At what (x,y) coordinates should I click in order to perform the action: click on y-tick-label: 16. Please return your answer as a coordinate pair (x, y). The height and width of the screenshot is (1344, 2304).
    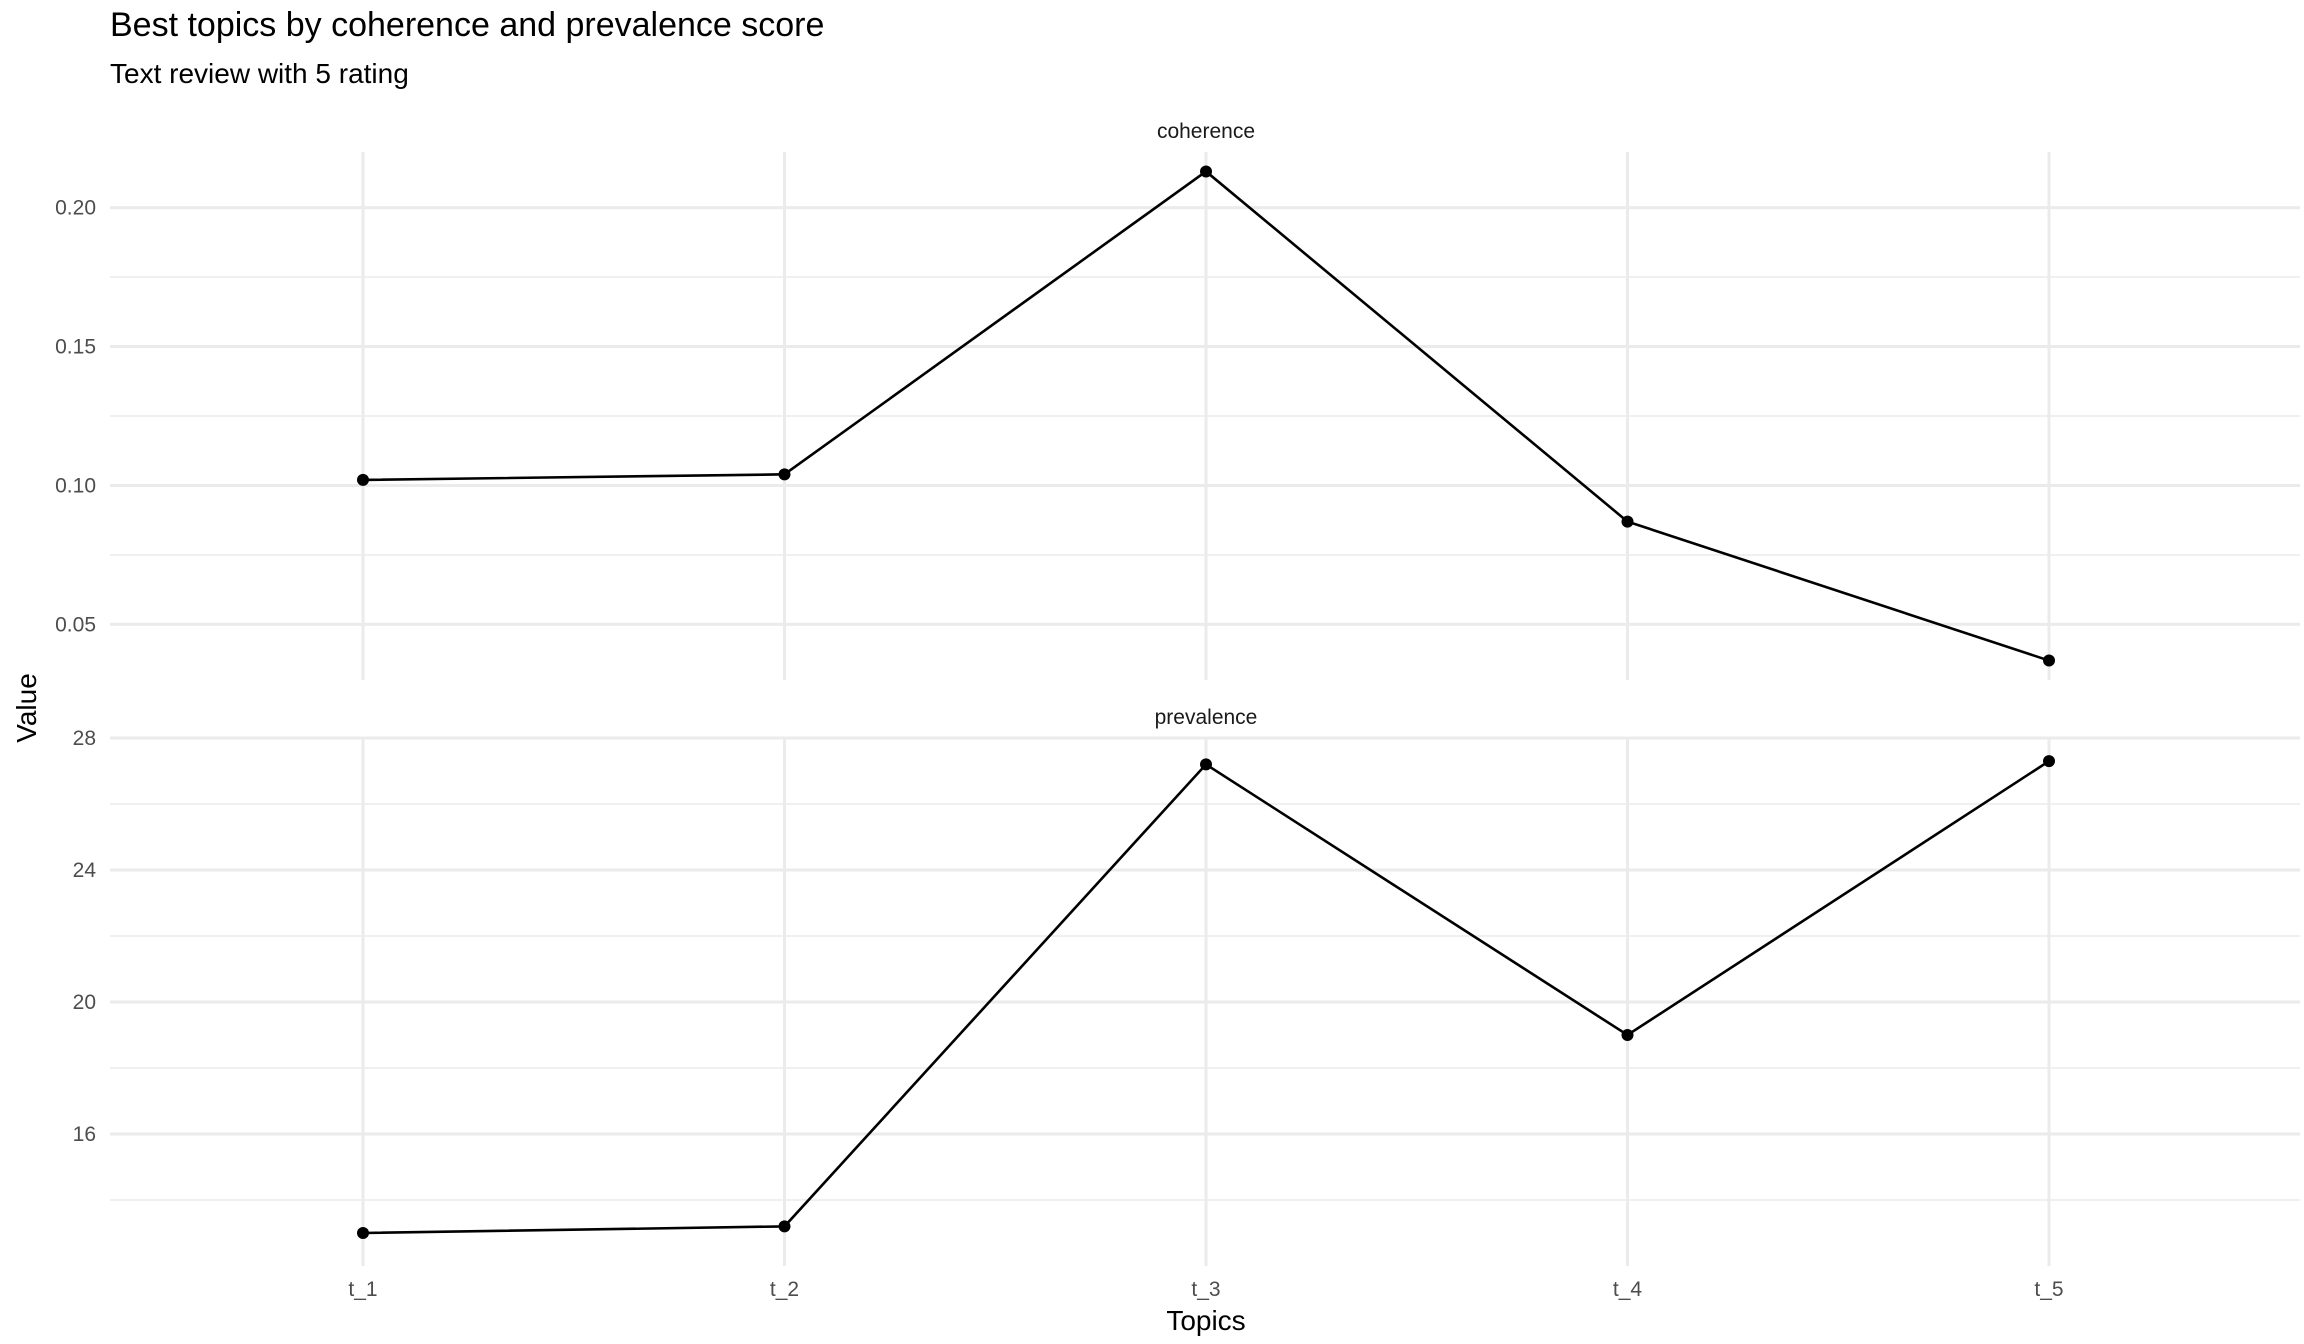
    Looking at the image, I should click on (84, 1134).